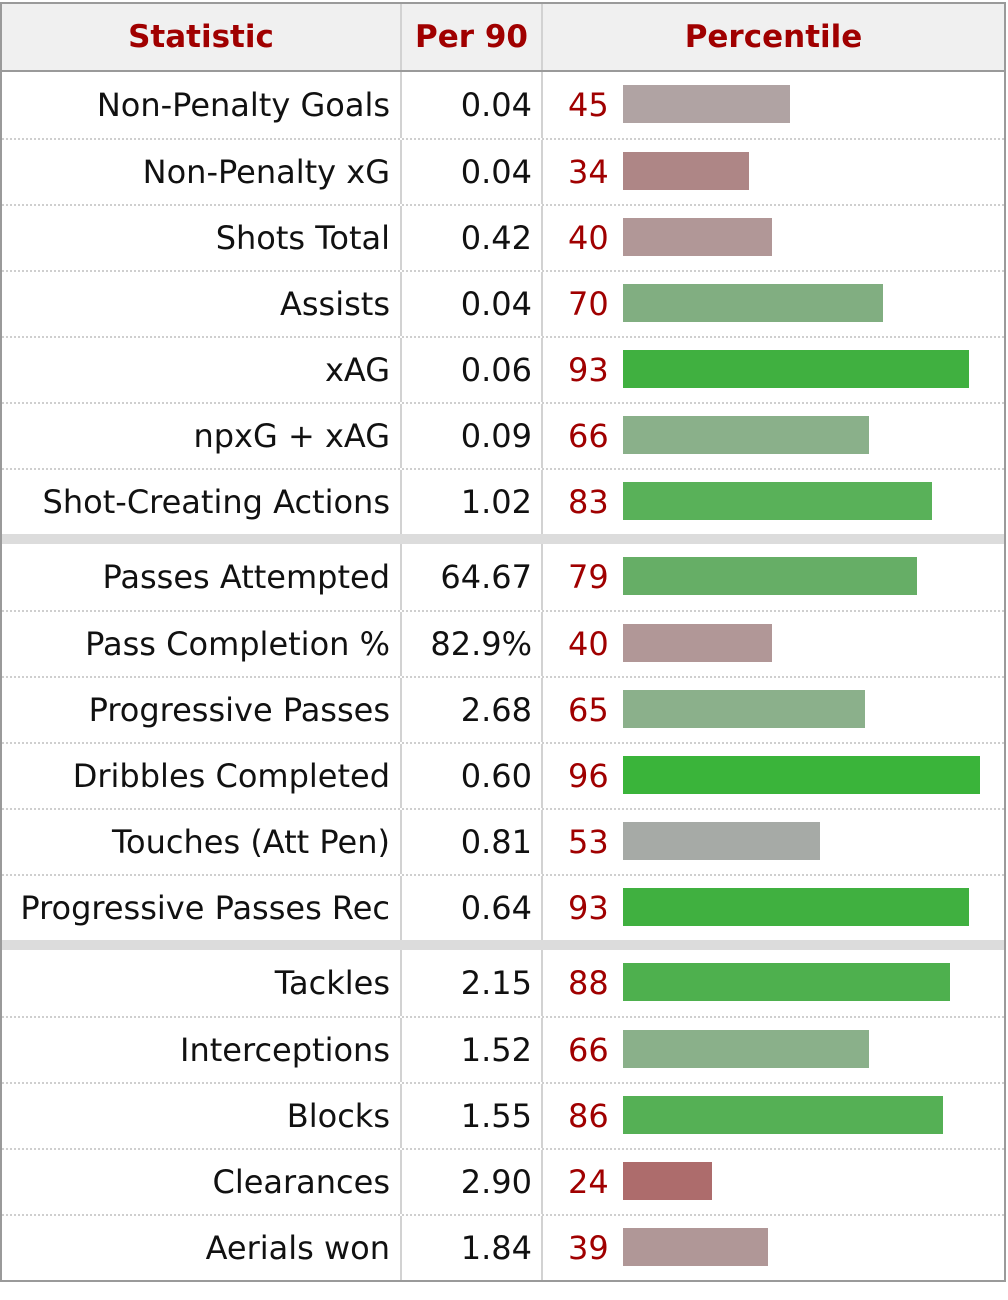 This screenshot has width=1008, height=1300. I want to click on table-row: Non-Penalty Goals 0.04 45, so click(503, 105).